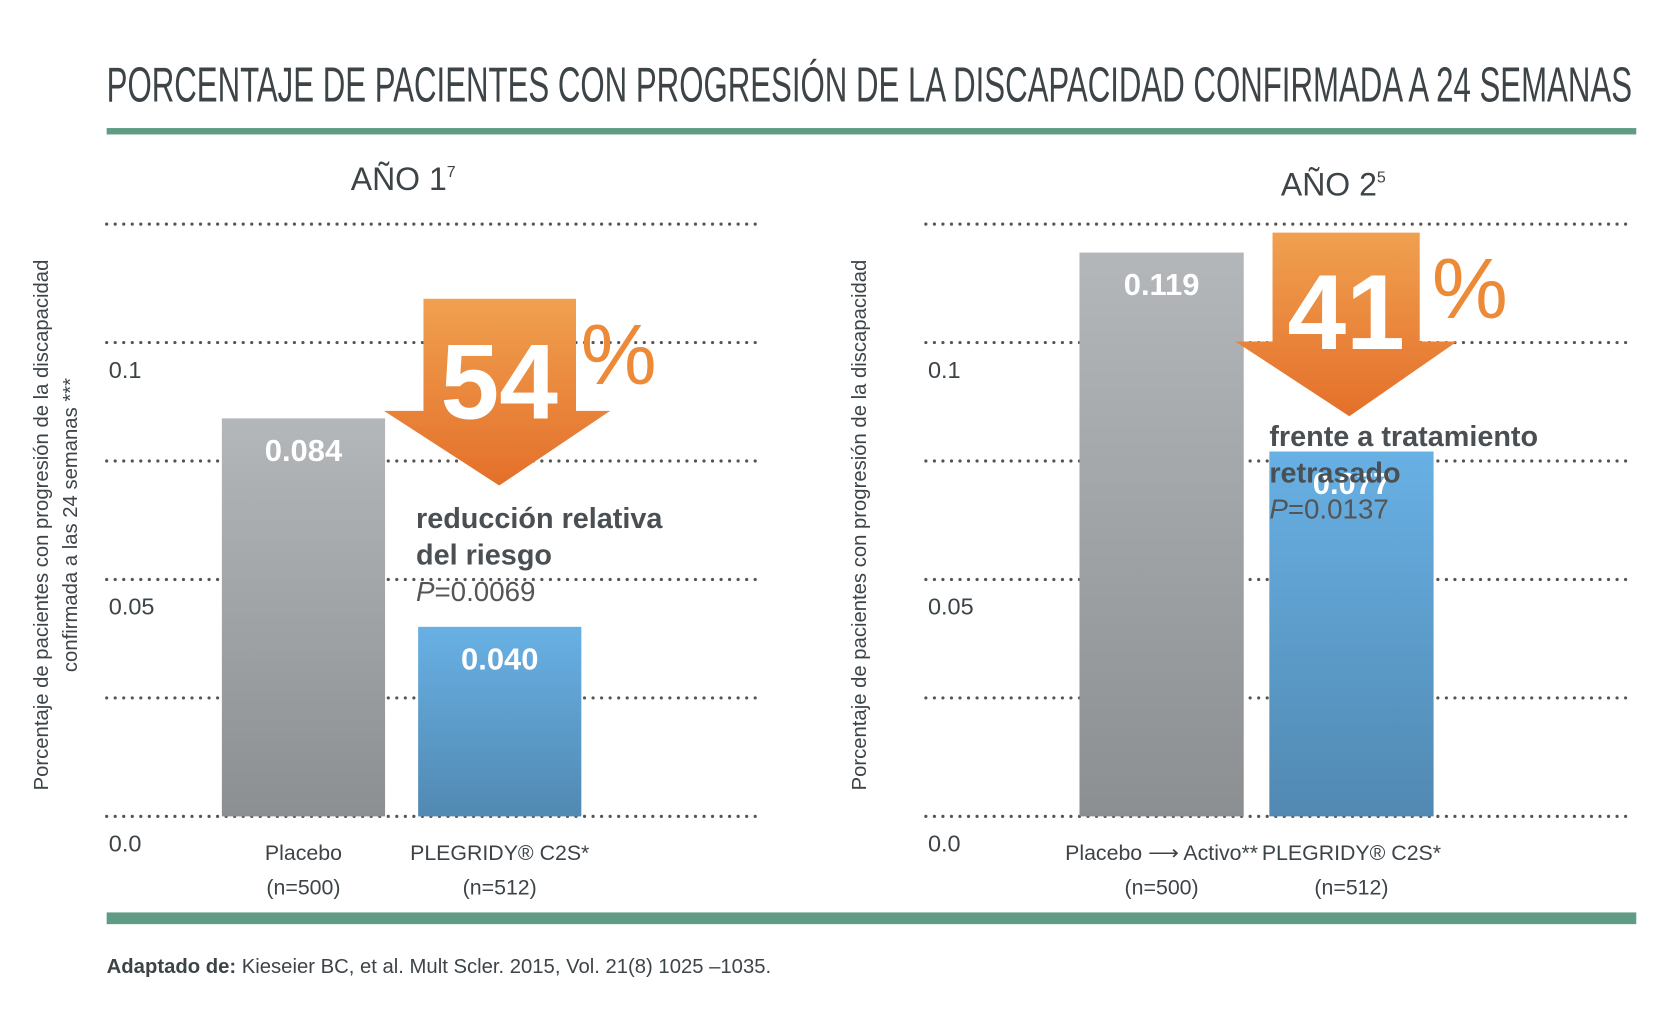  I want to click on annotation-line: frente a tratamiento, so click(1403, 437).